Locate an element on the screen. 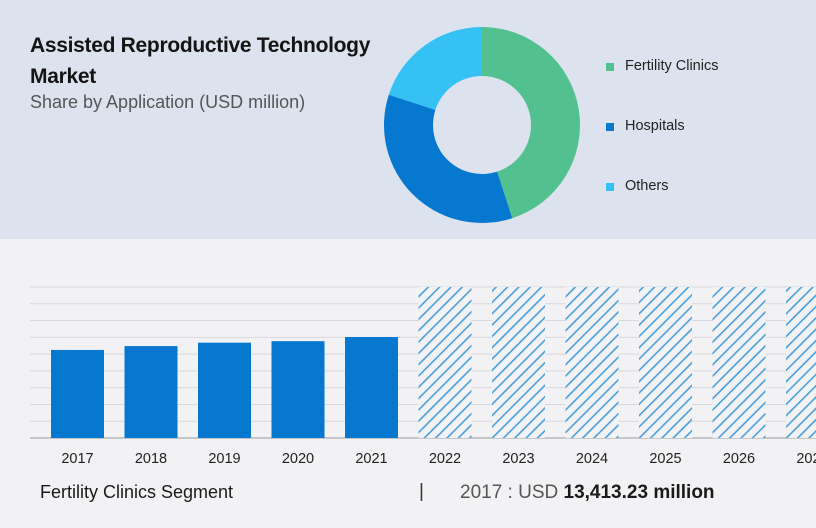 The width and height of the screenshot is (816, 528). x-tick-label: 2019 is located at coordinates (224, 459).